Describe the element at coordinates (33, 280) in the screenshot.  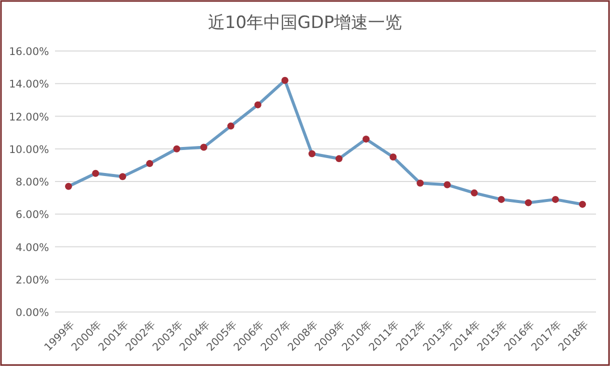
I see `y-tick-label: 2.00%` at that location.